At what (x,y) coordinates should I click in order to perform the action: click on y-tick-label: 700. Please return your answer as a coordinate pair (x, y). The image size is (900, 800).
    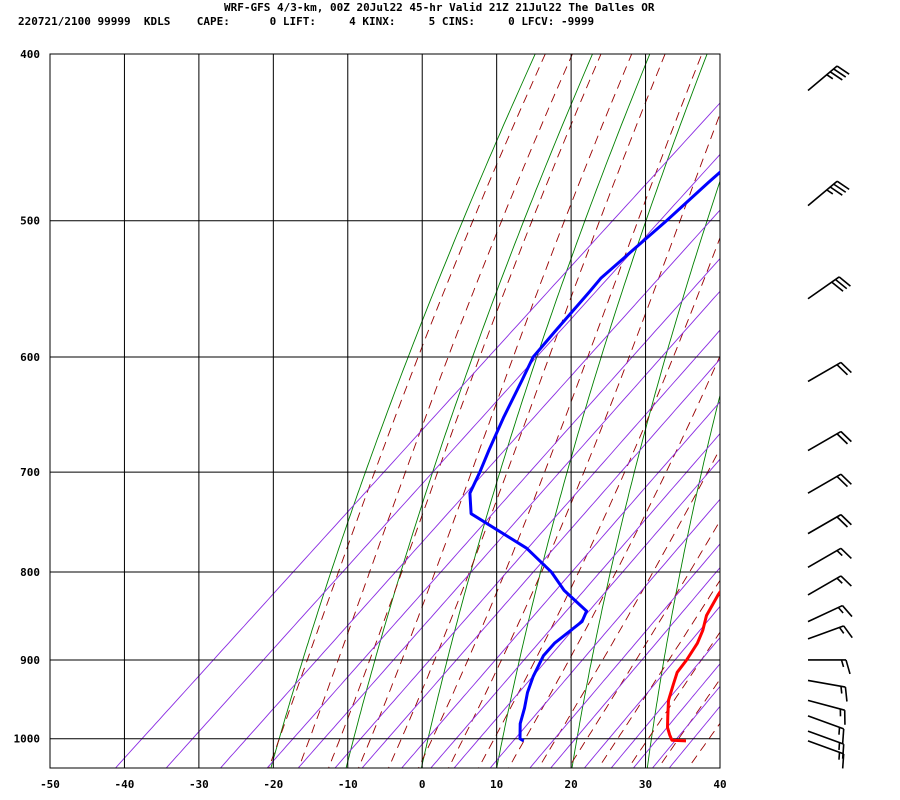
    Looking at the image, I should click on (30, 472).